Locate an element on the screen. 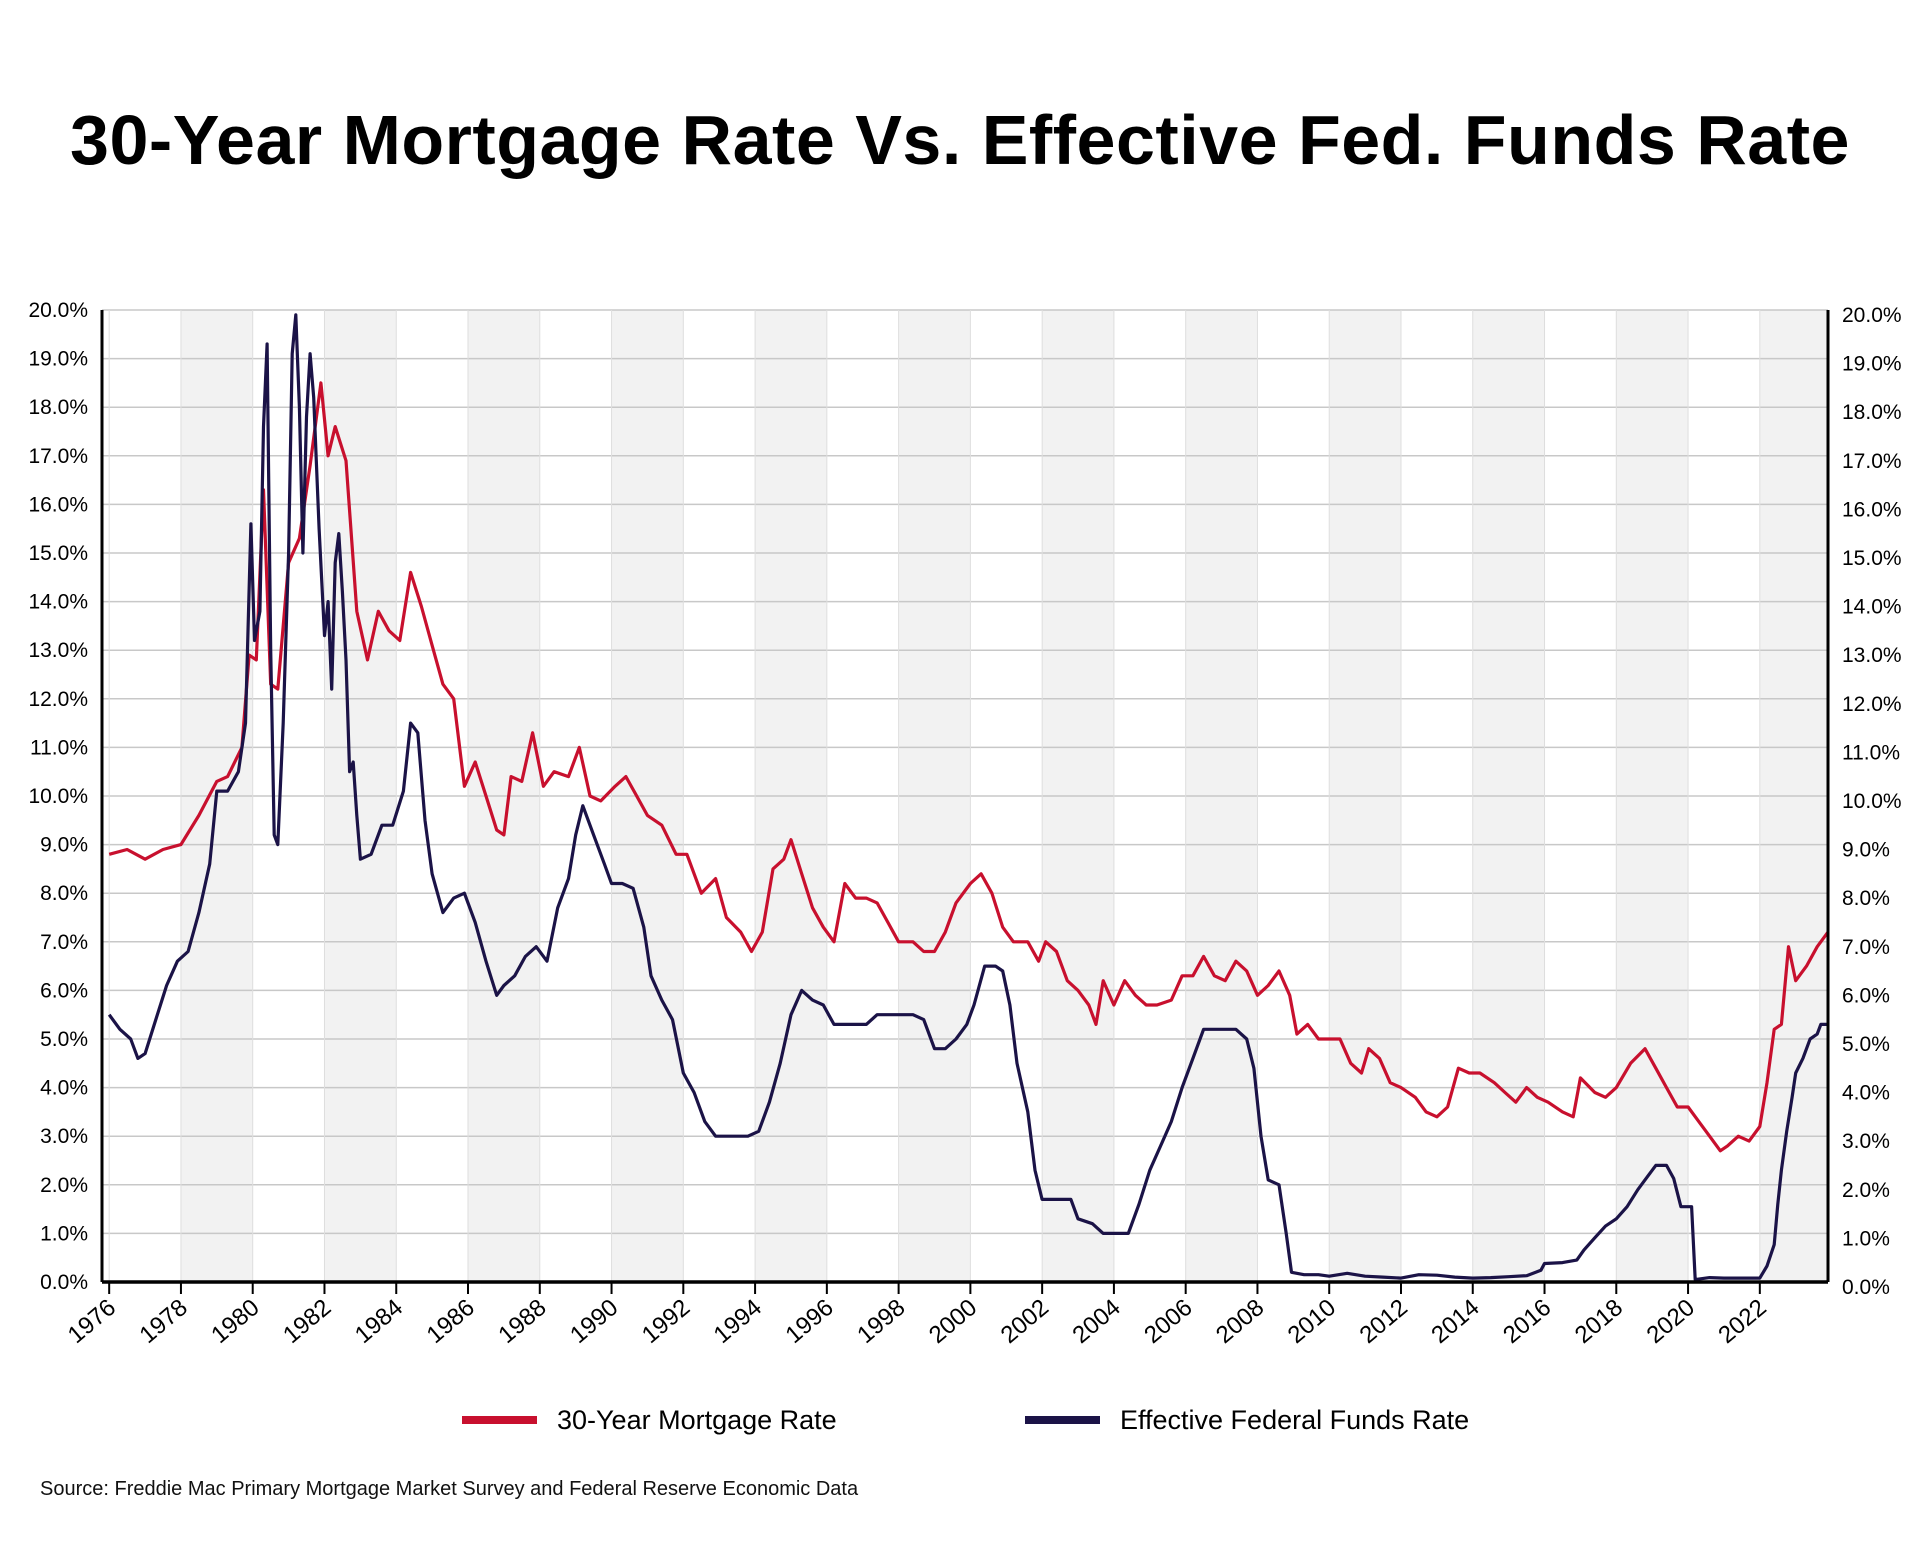 This screenshot has height=1556, width=1920. y-tick-label-right: 17.0% is located at coordinates (1872, 461).